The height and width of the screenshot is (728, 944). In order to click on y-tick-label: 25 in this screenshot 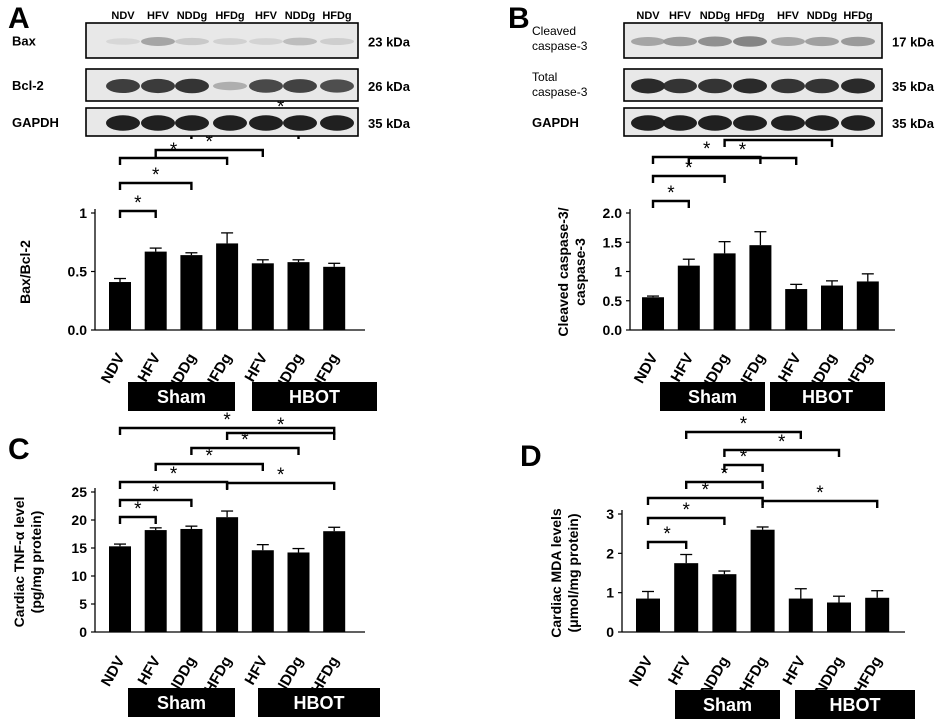, I will do `click(79, 492)`.